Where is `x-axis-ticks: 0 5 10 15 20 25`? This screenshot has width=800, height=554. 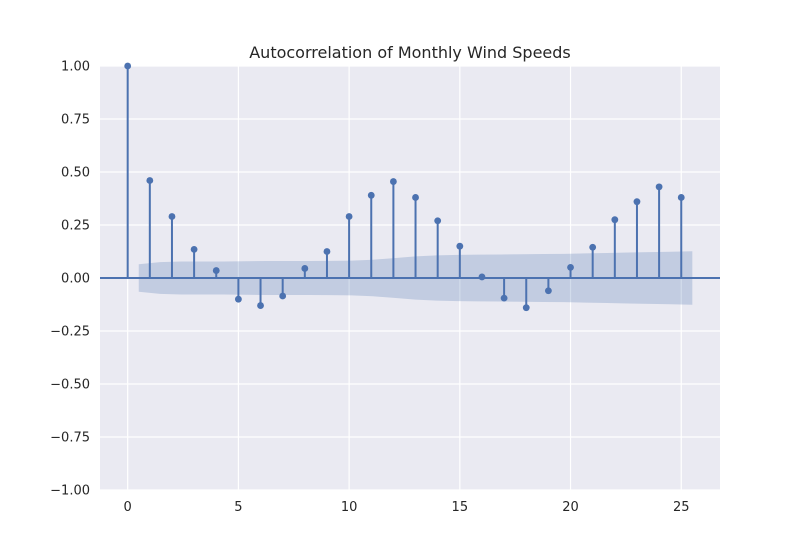 x-axis-ticks: 0 5 10 15 20 25 is located at coordinates (407, 507).